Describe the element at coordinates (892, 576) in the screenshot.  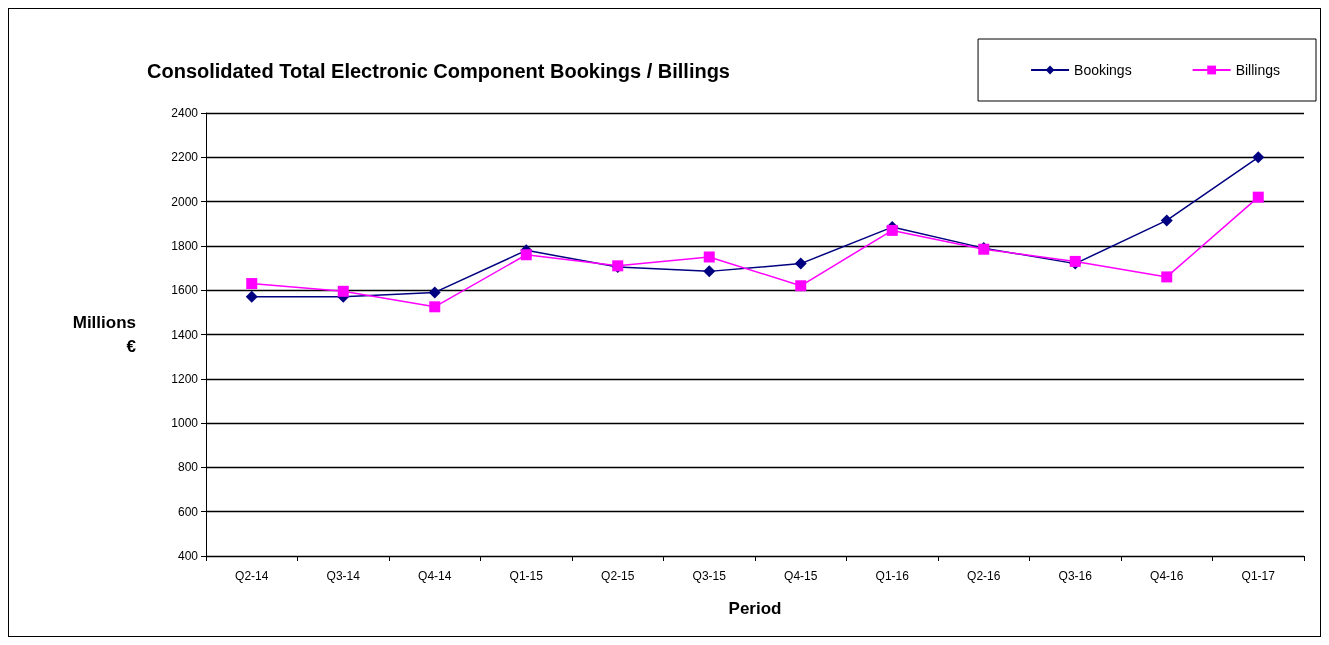
I see `x-tick-label: Q1-16` at that location.